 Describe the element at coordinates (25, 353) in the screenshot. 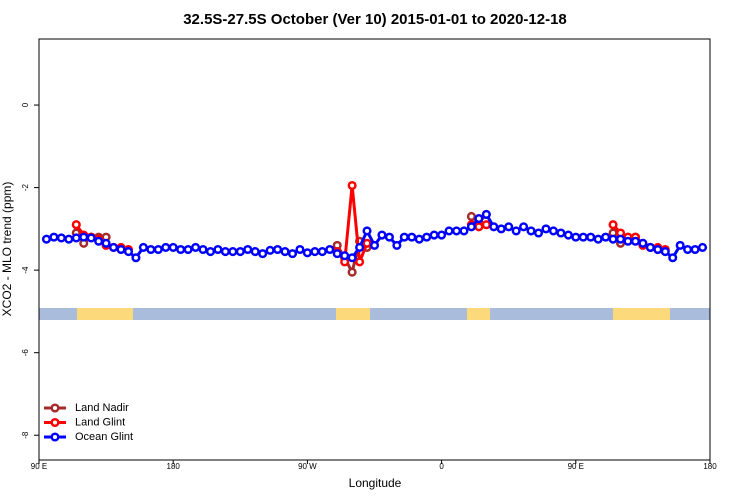

I see `y-tick-label: -6` at that location.